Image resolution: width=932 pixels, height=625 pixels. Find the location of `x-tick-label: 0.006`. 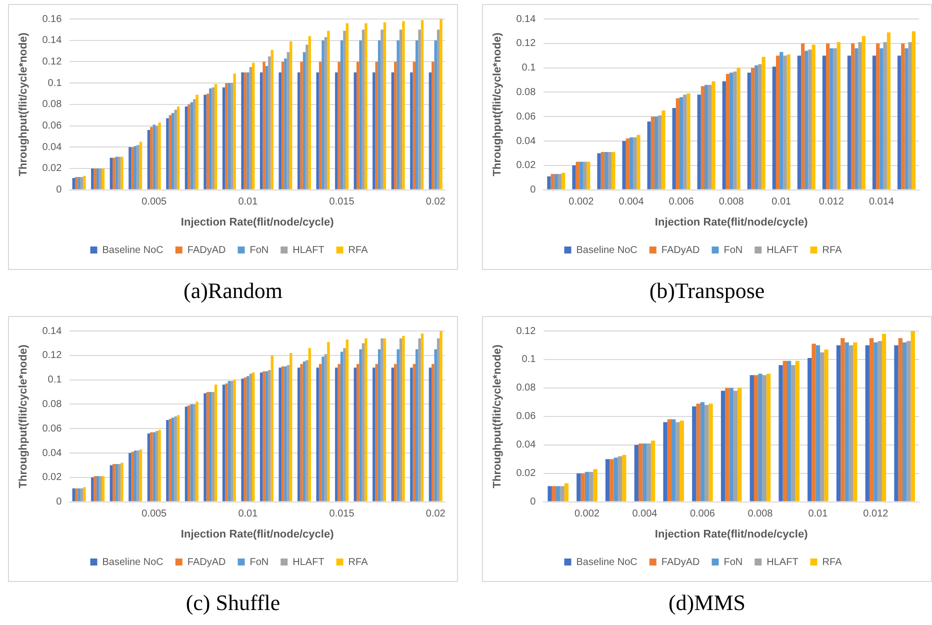

x-tick-label: 0.006 is located at coordinates (681, 202).